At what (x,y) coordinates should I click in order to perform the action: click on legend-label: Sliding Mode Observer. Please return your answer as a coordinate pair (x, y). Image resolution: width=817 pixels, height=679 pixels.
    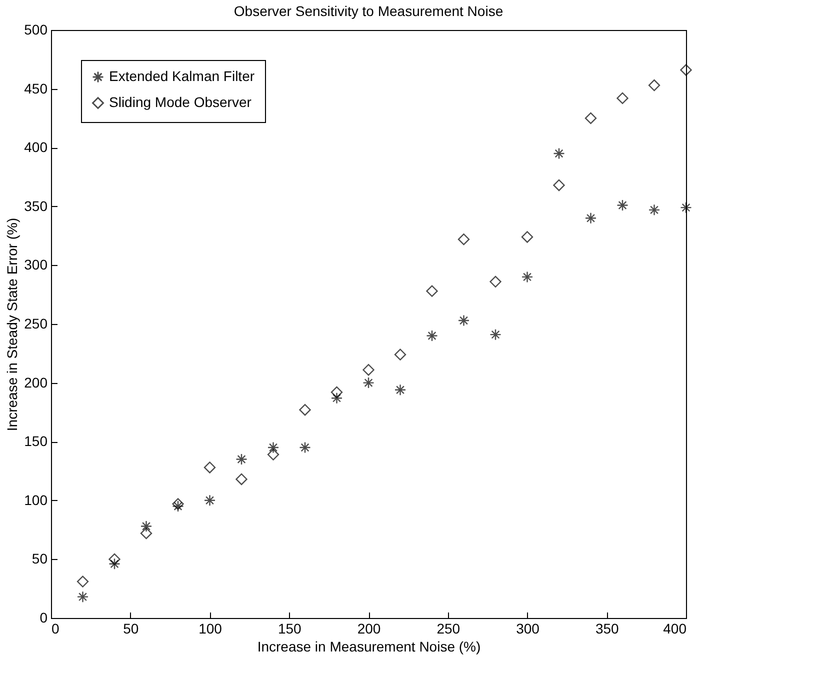
    Looking at the image, I should click on (180, 102).